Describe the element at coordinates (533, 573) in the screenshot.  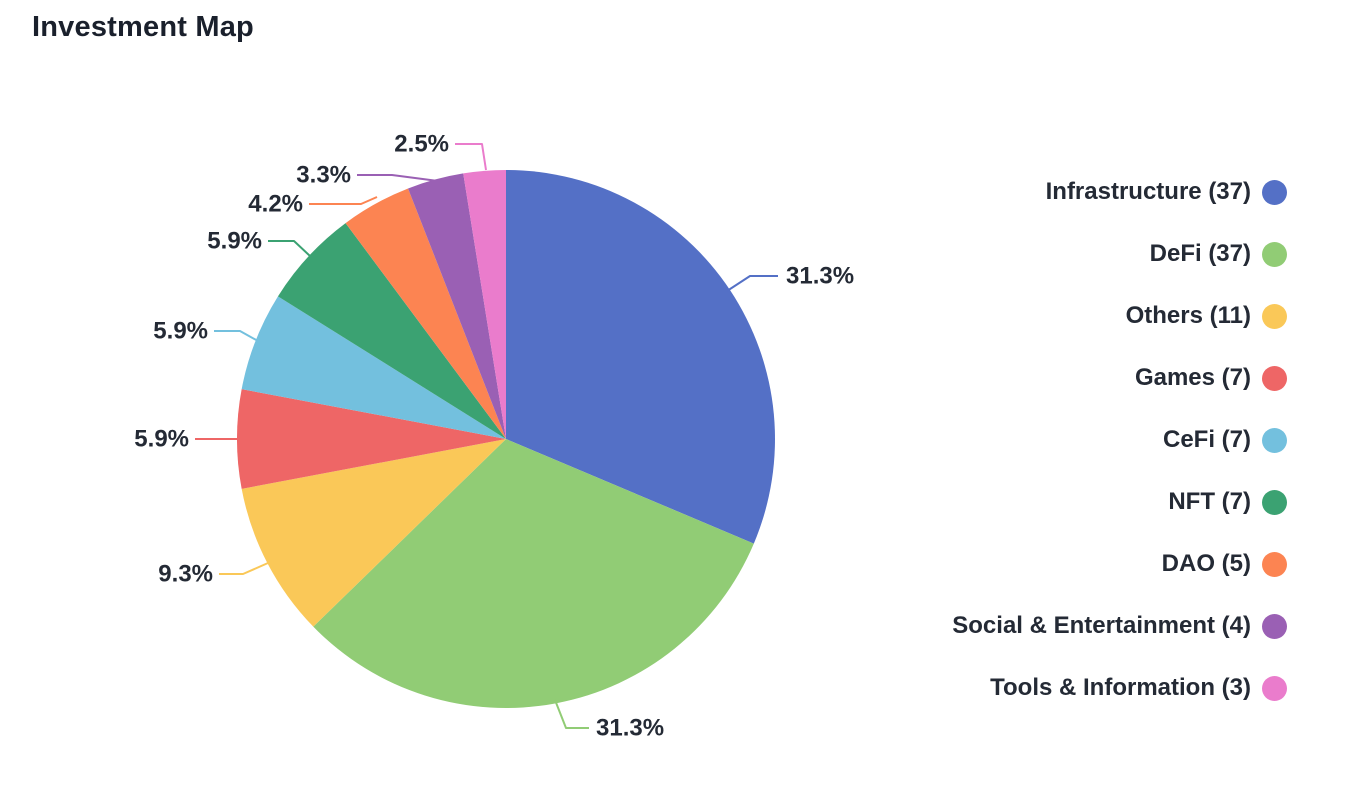
I see `pie-slice-defi` at that location.